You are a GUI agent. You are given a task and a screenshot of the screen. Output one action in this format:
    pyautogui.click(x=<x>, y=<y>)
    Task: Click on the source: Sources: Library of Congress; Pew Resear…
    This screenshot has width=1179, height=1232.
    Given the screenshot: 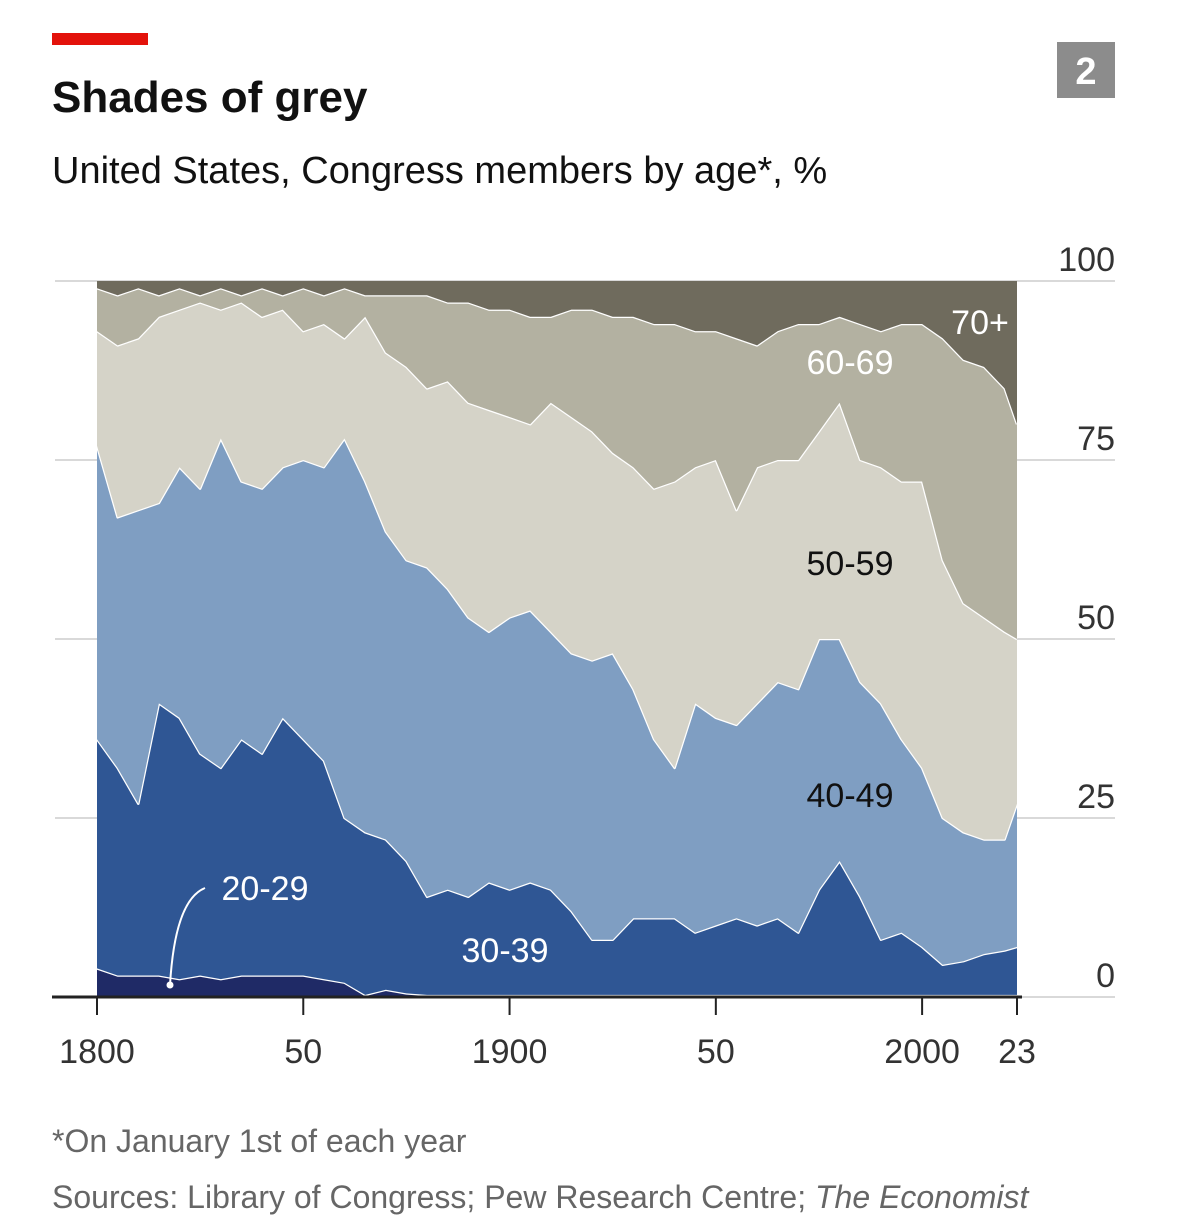 What is the action you would take?
    pyautogui.click(x=541, y=1197)
    